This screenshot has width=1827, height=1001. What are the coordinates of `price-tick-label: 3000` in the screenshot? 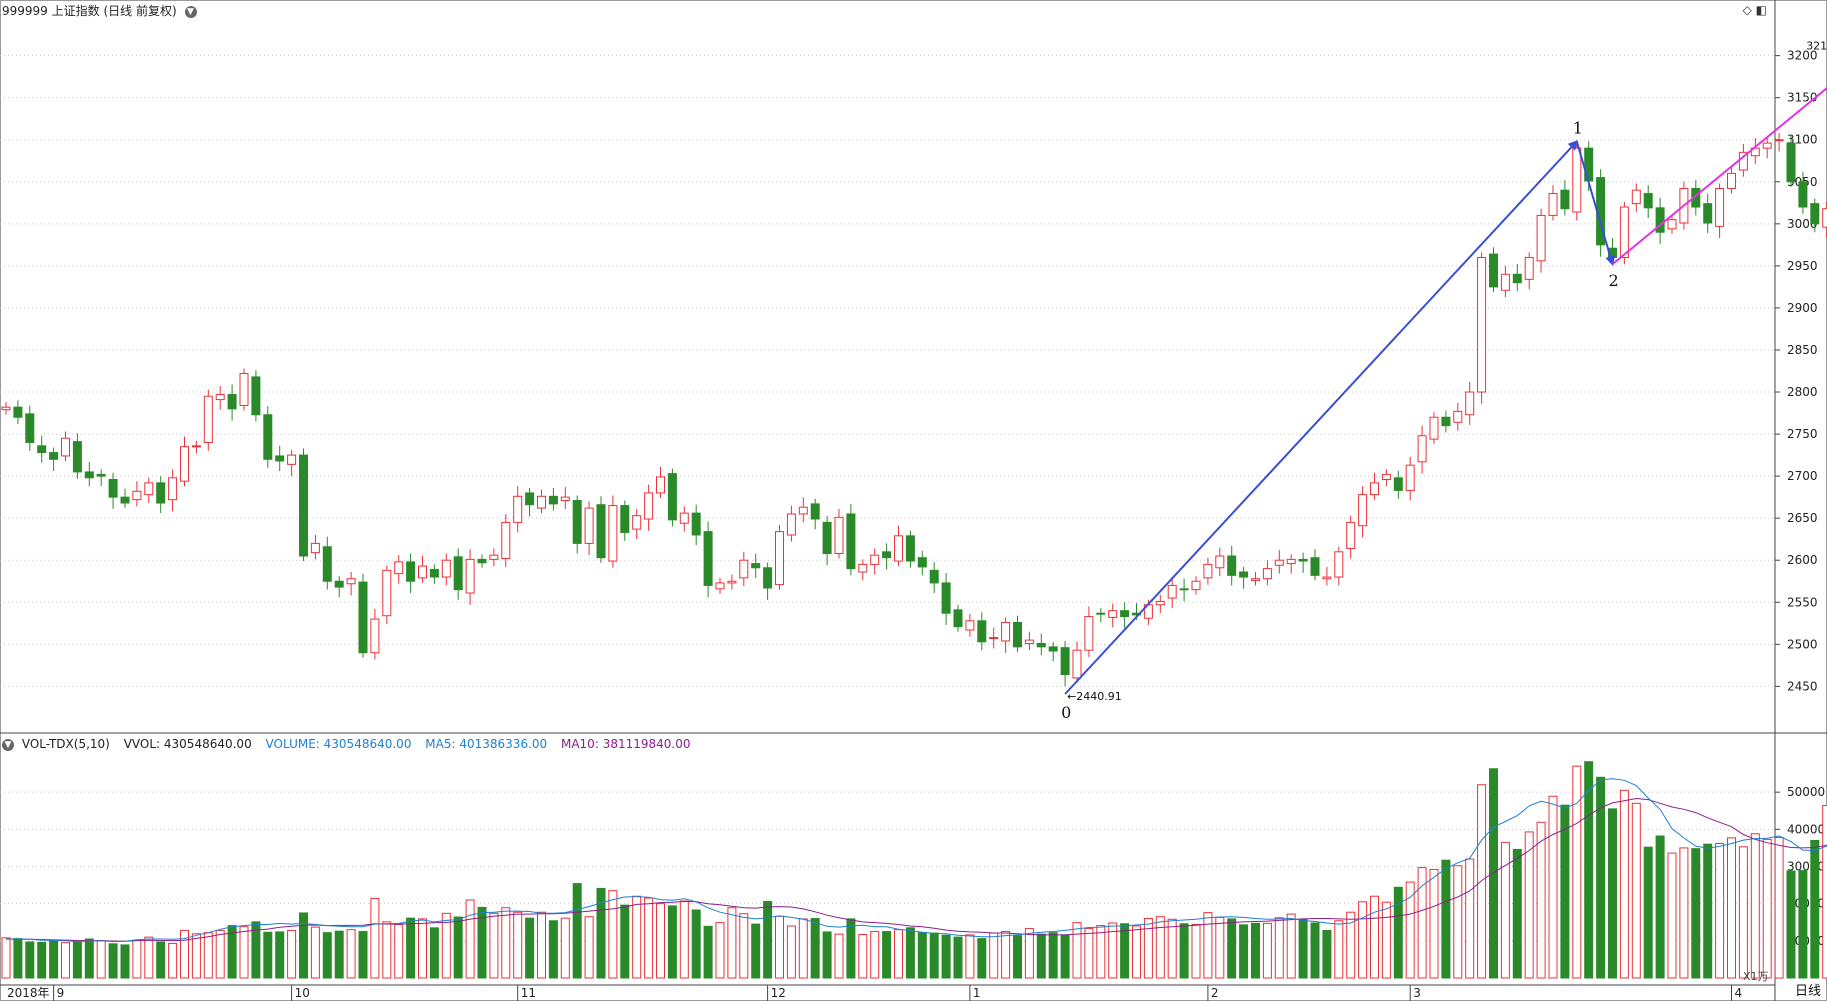 It's located at (1802, 224).